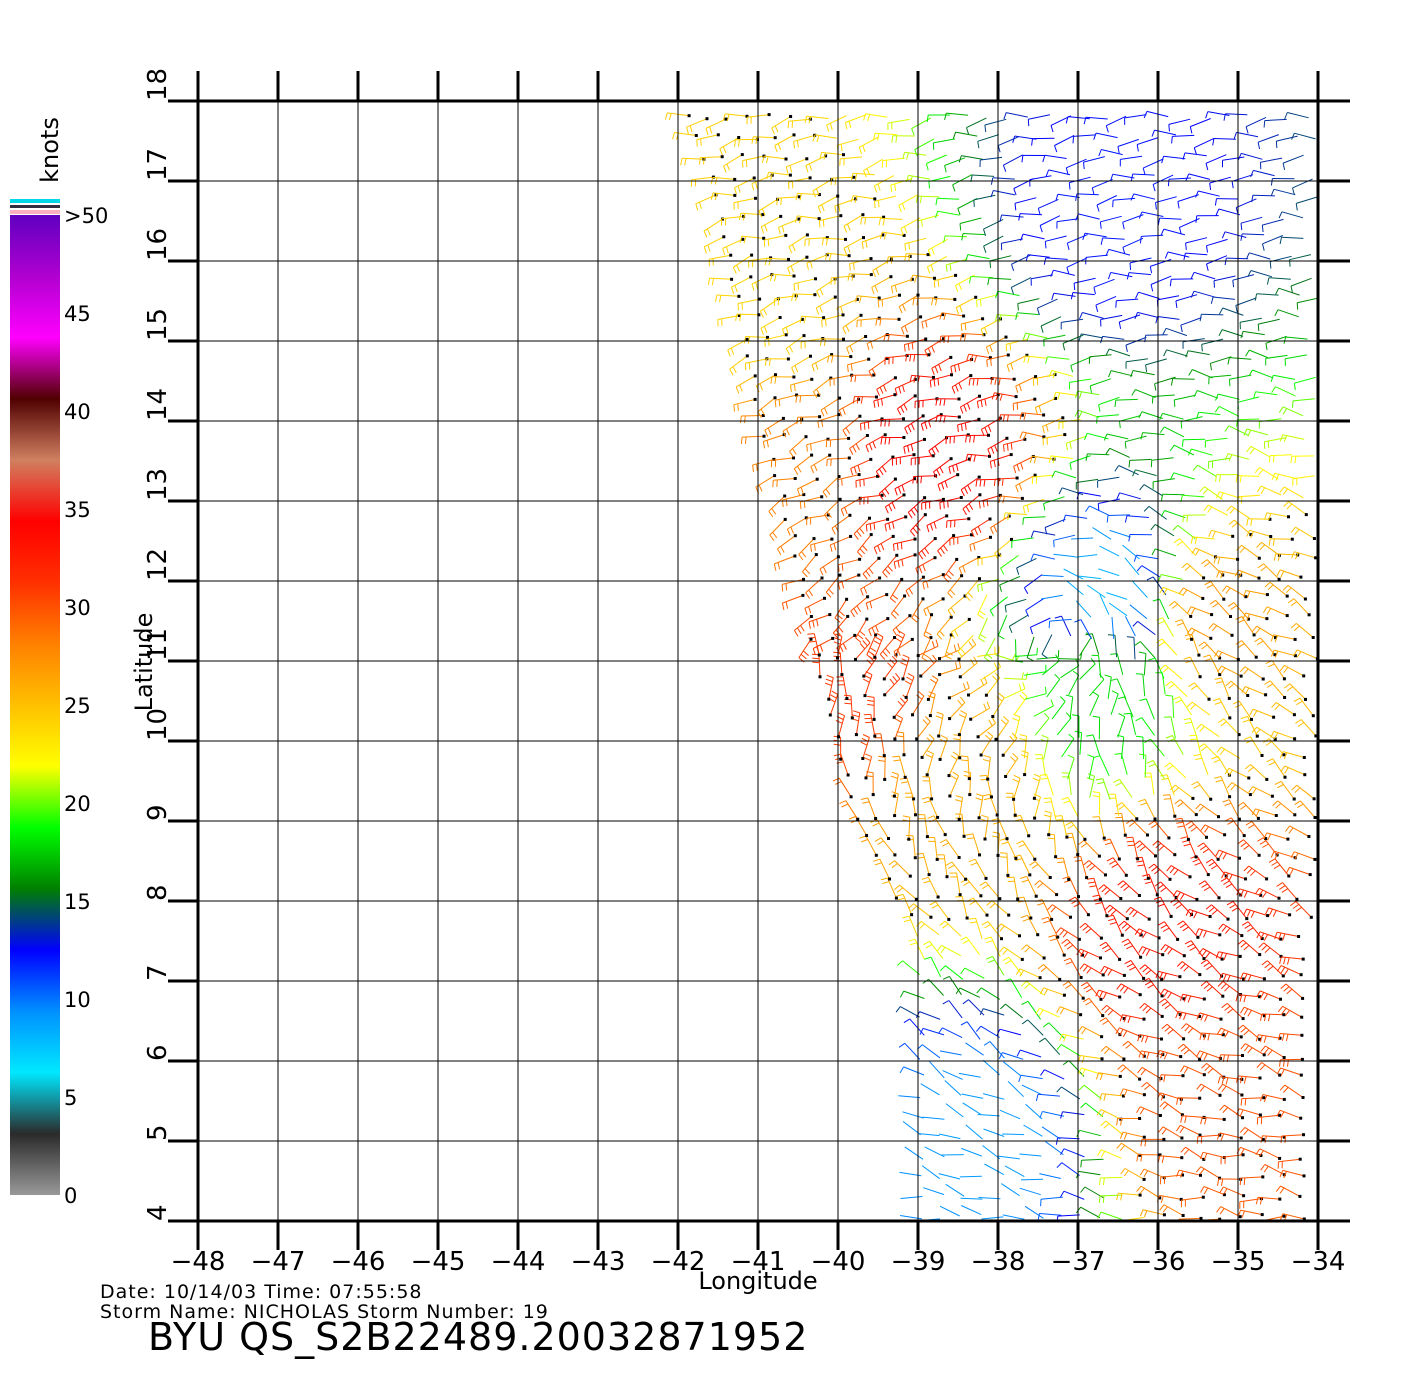 The image size is (1420, 1400). I want to click on colorbar-cap-pink, so click(35, 212).